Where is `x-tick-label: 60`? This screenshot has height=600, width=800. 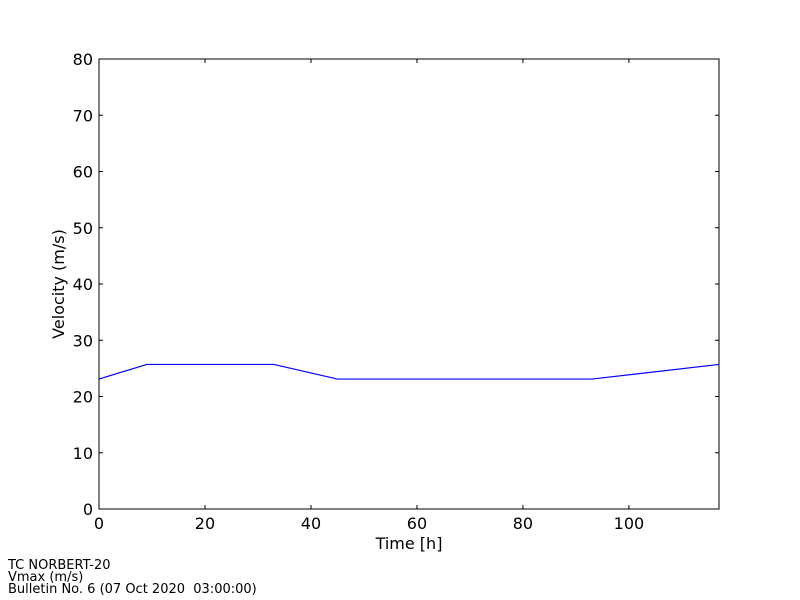 x-tick-label: 60 is located at coordinates (417, 523).